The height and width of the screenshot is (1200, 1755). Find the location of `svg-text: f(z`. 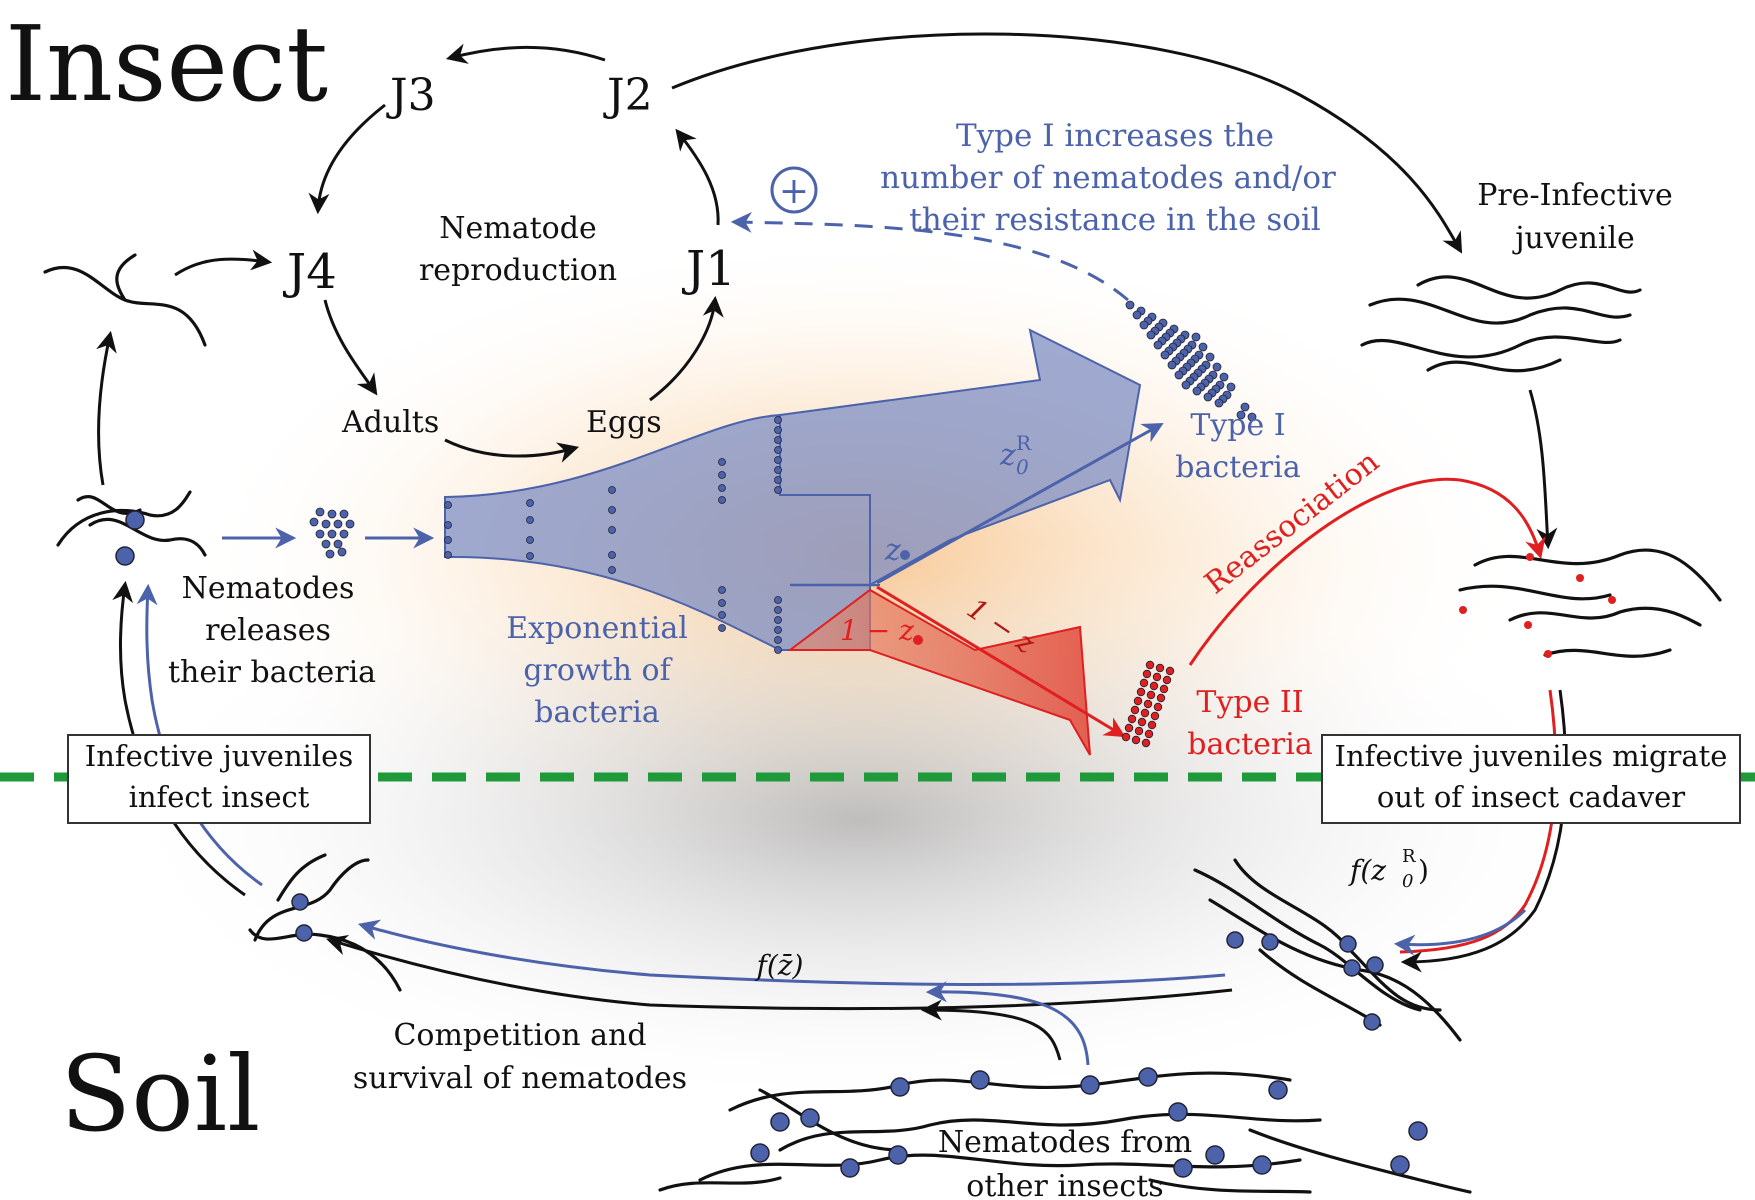

svg-text: f(z is located at coordinates (1367, 870).